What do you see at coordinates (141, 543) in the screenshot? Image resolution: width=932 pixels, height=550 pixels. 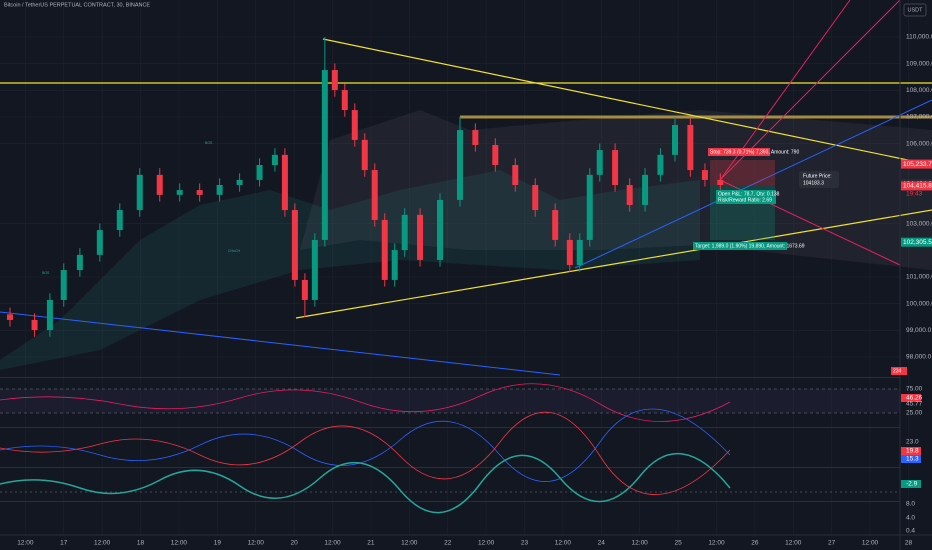 I see `x-tick-label: 18` at bounding box center [141, 543].